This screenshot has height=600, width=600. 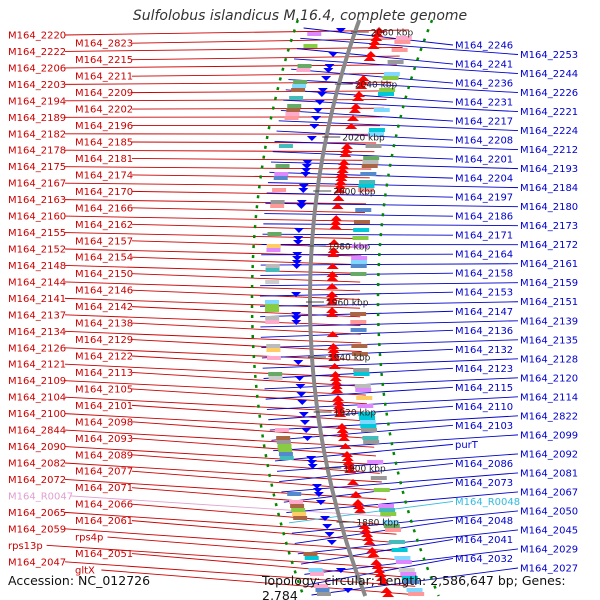 What do you see at coordinates (484, 141) in the screenshot?
I see `gene-label: M164_2208` at bounding box center [484, 141].